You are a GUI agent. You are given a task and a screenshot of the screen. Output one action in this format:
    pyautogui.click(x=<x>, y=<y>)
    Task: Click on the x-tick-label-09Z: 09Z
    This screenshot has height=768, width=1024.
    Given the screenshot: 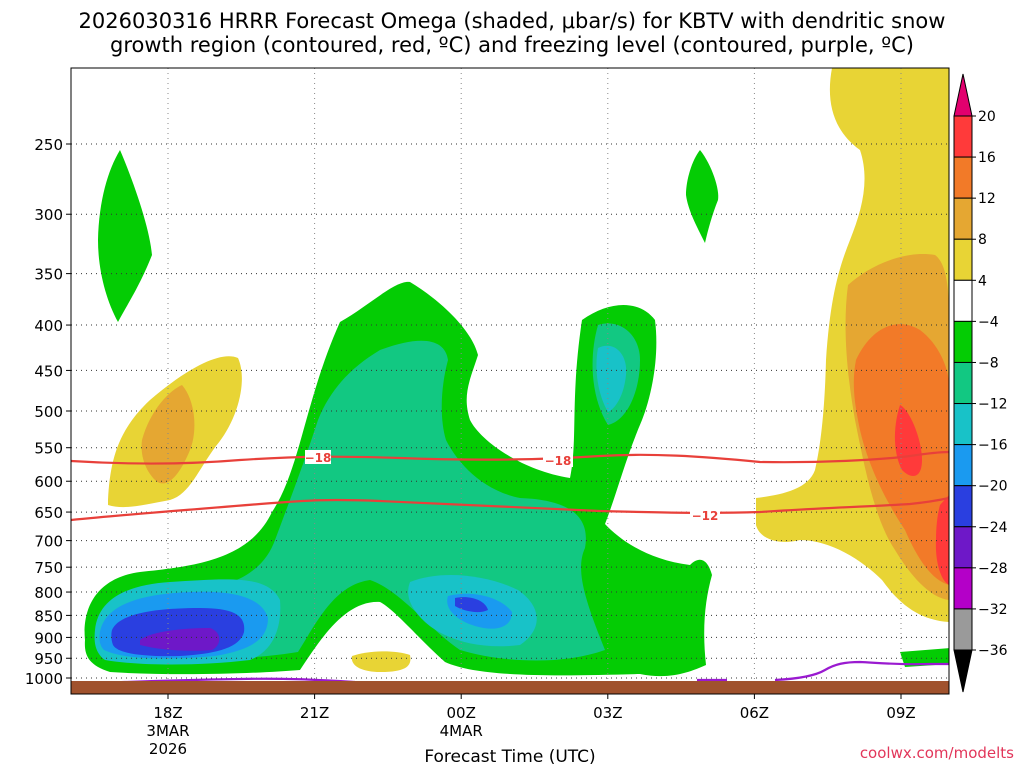 What is the action you would take?
    pyautogui.click(x=900, y=713)
    